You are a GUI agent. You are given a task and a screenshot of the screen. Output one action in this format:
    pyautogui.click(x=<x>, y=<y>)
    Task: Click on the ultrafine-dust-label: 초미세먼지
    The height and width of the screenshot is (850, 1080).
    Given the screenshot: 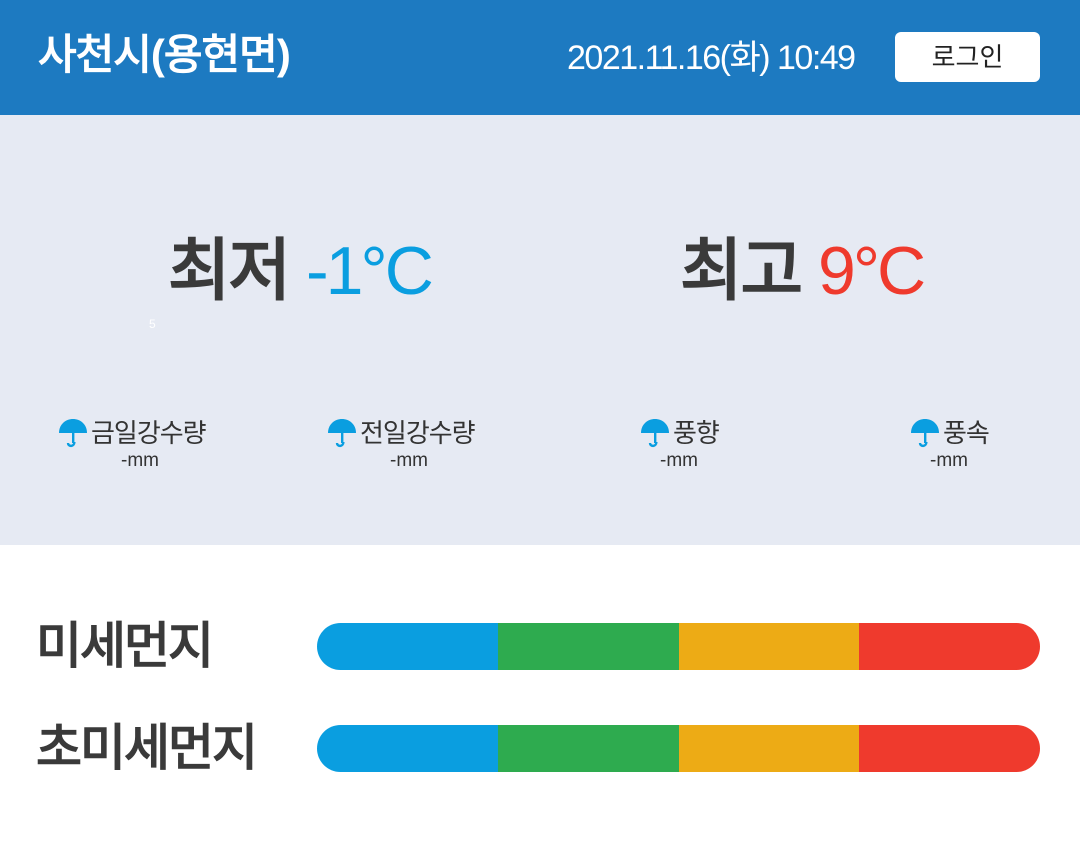 What is the action you would take?
    pyautogui.click(x=147, y=748)
    